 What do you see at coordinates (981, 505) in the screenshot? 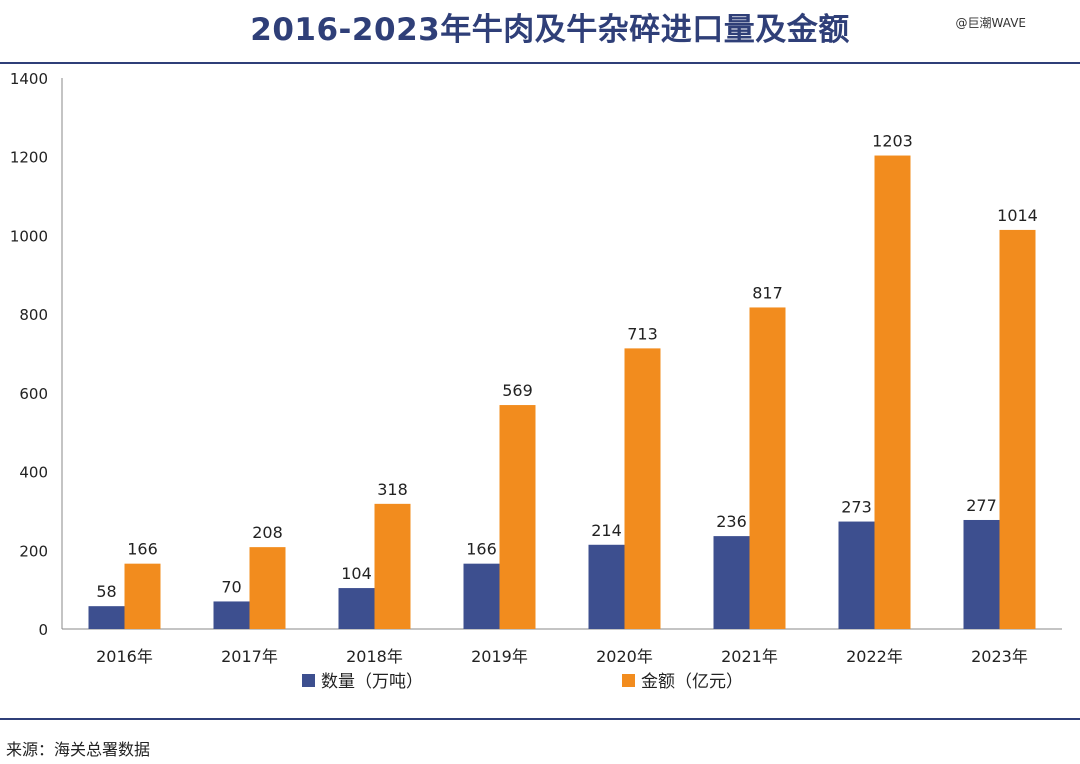
I see `data-label: 277` at bounding box center [981, 505].